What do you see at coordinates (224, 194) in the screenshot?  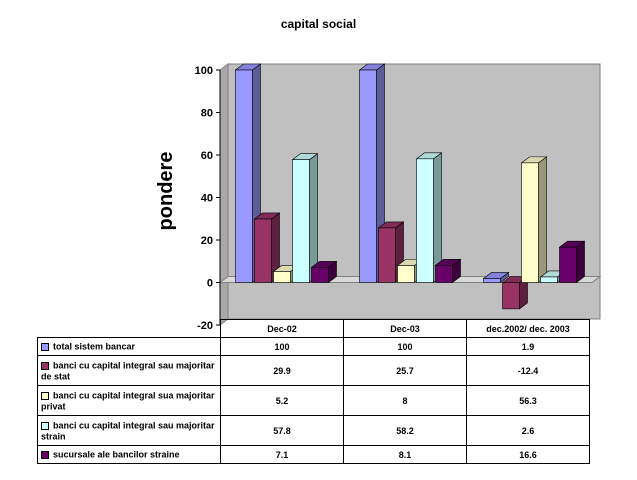 I see `plot-side-wall` at bounding box center [224, 194].